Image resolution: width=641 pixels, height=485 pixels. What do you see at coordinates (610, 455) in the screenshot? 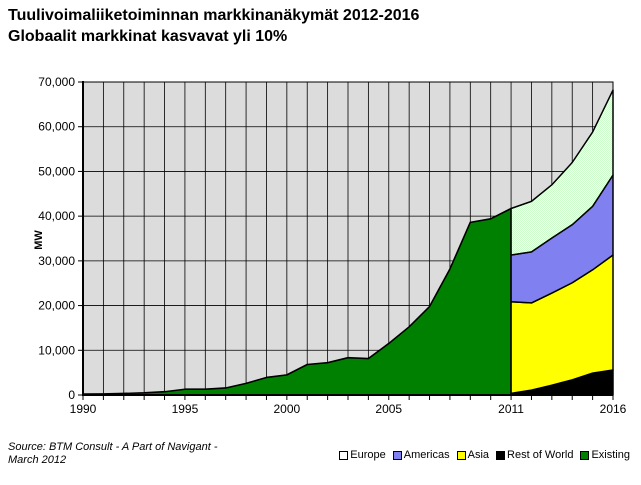
I see `legend-label-existing: Existing` at bounding box center [610, 455].